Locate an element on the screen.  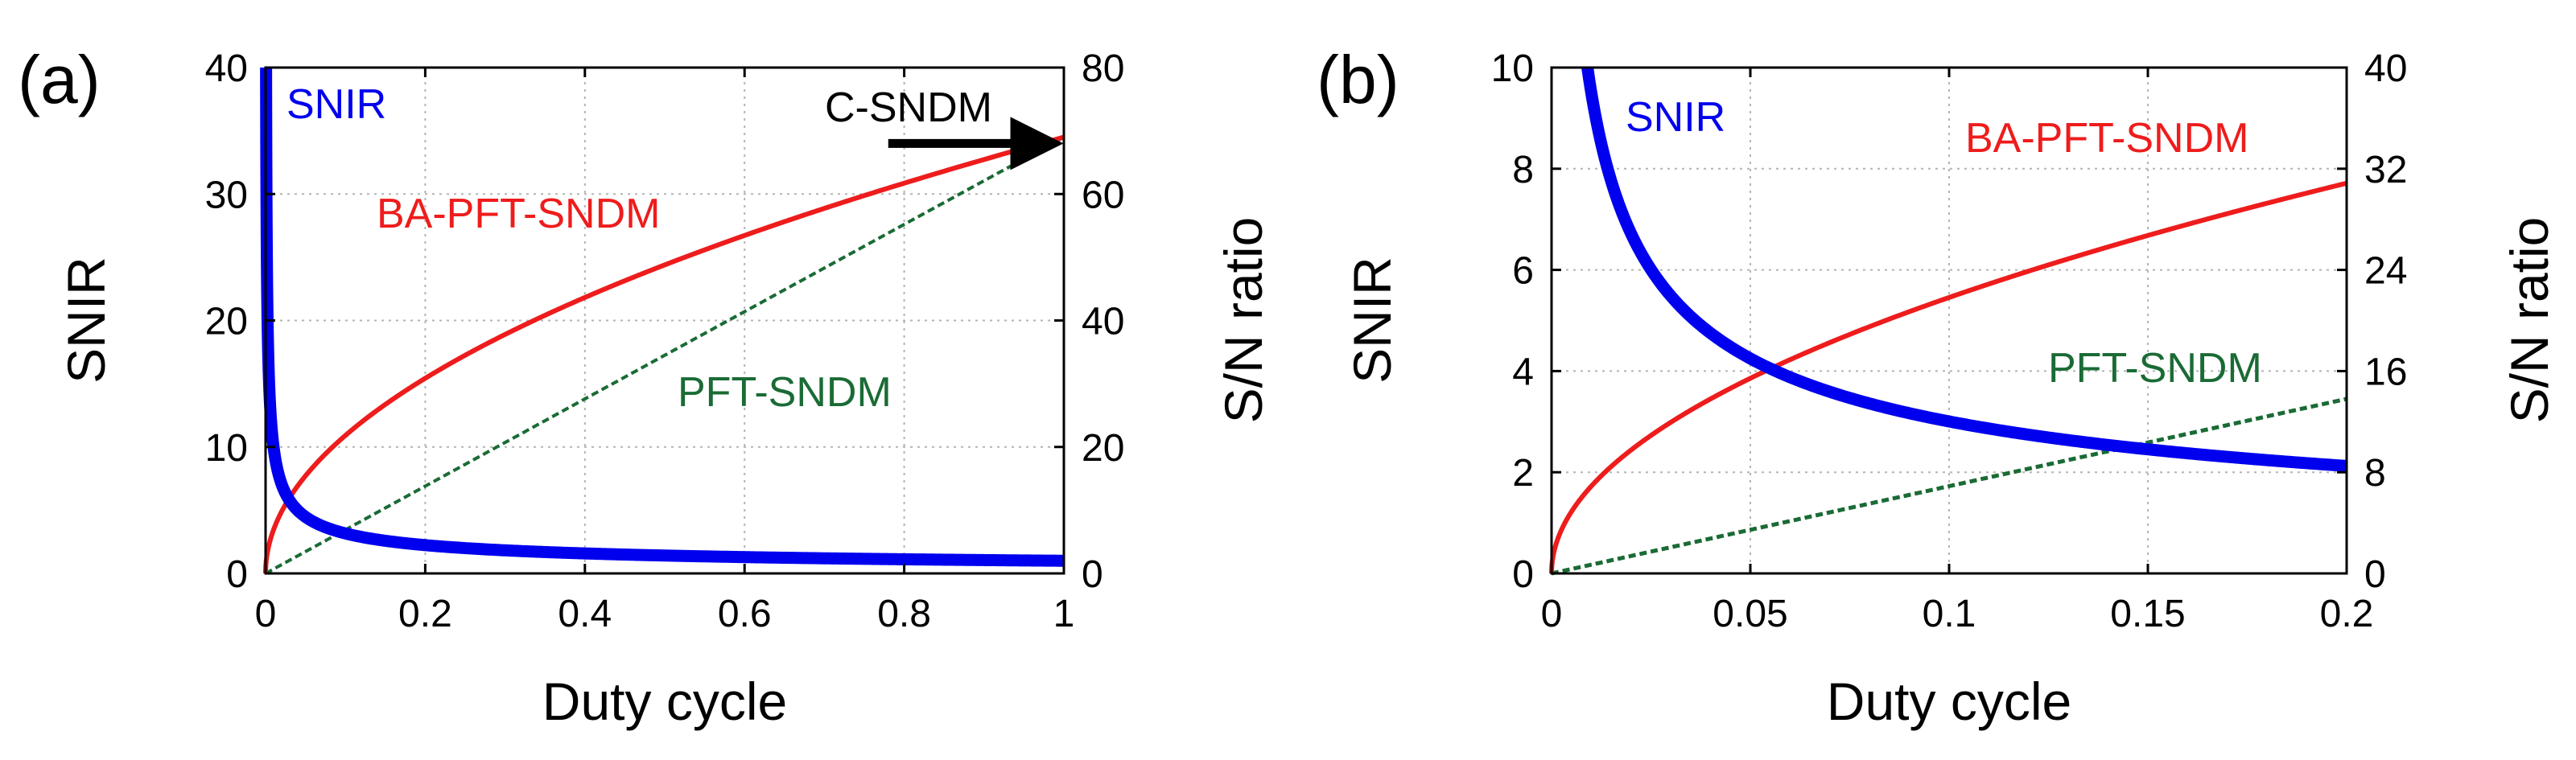
x-tick-label: 0.4 is located at coordinates (585, 614).